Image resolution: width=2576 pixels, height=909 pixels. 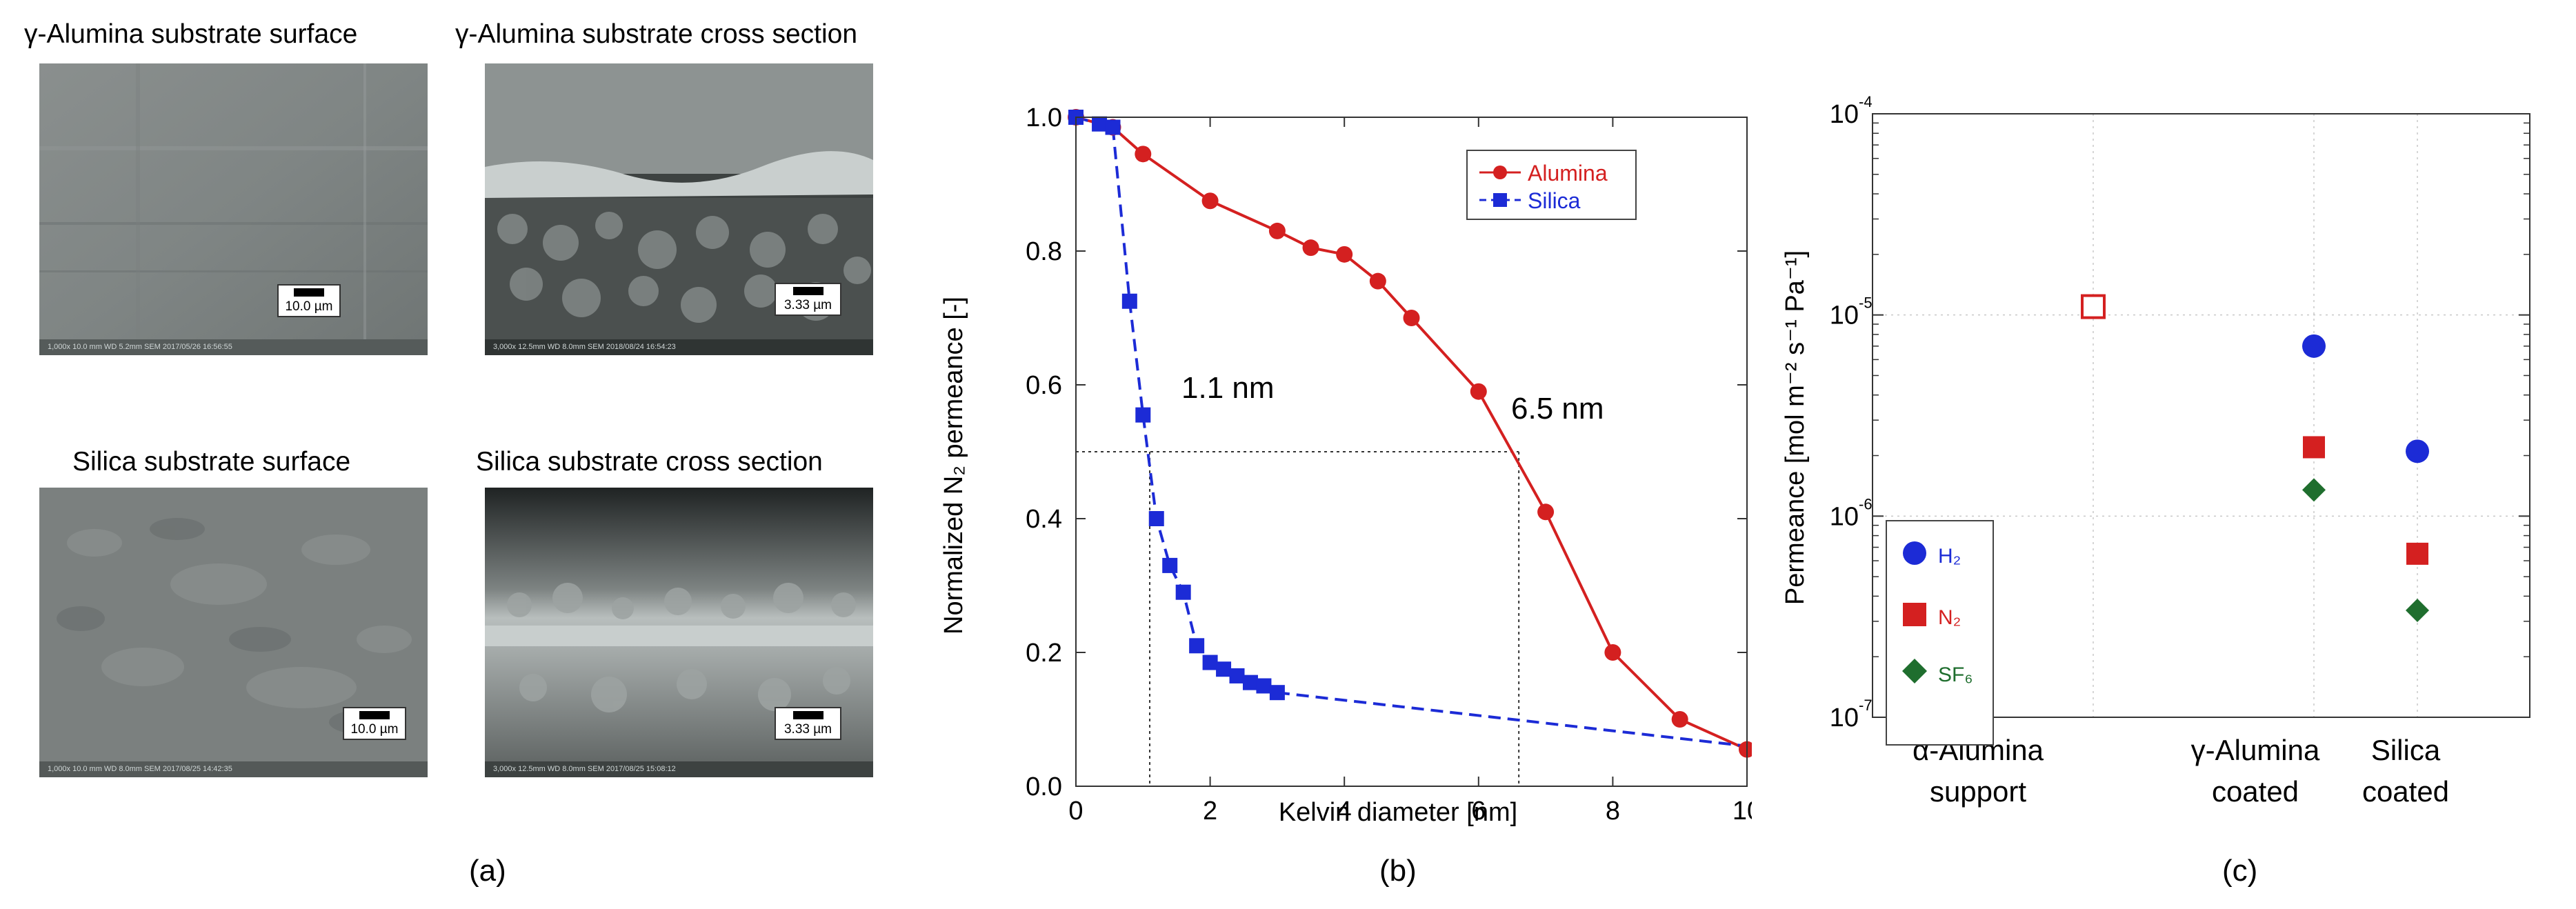 I want to click on scale-bar-4: 3.33 µm, so click(x=808, y=723).